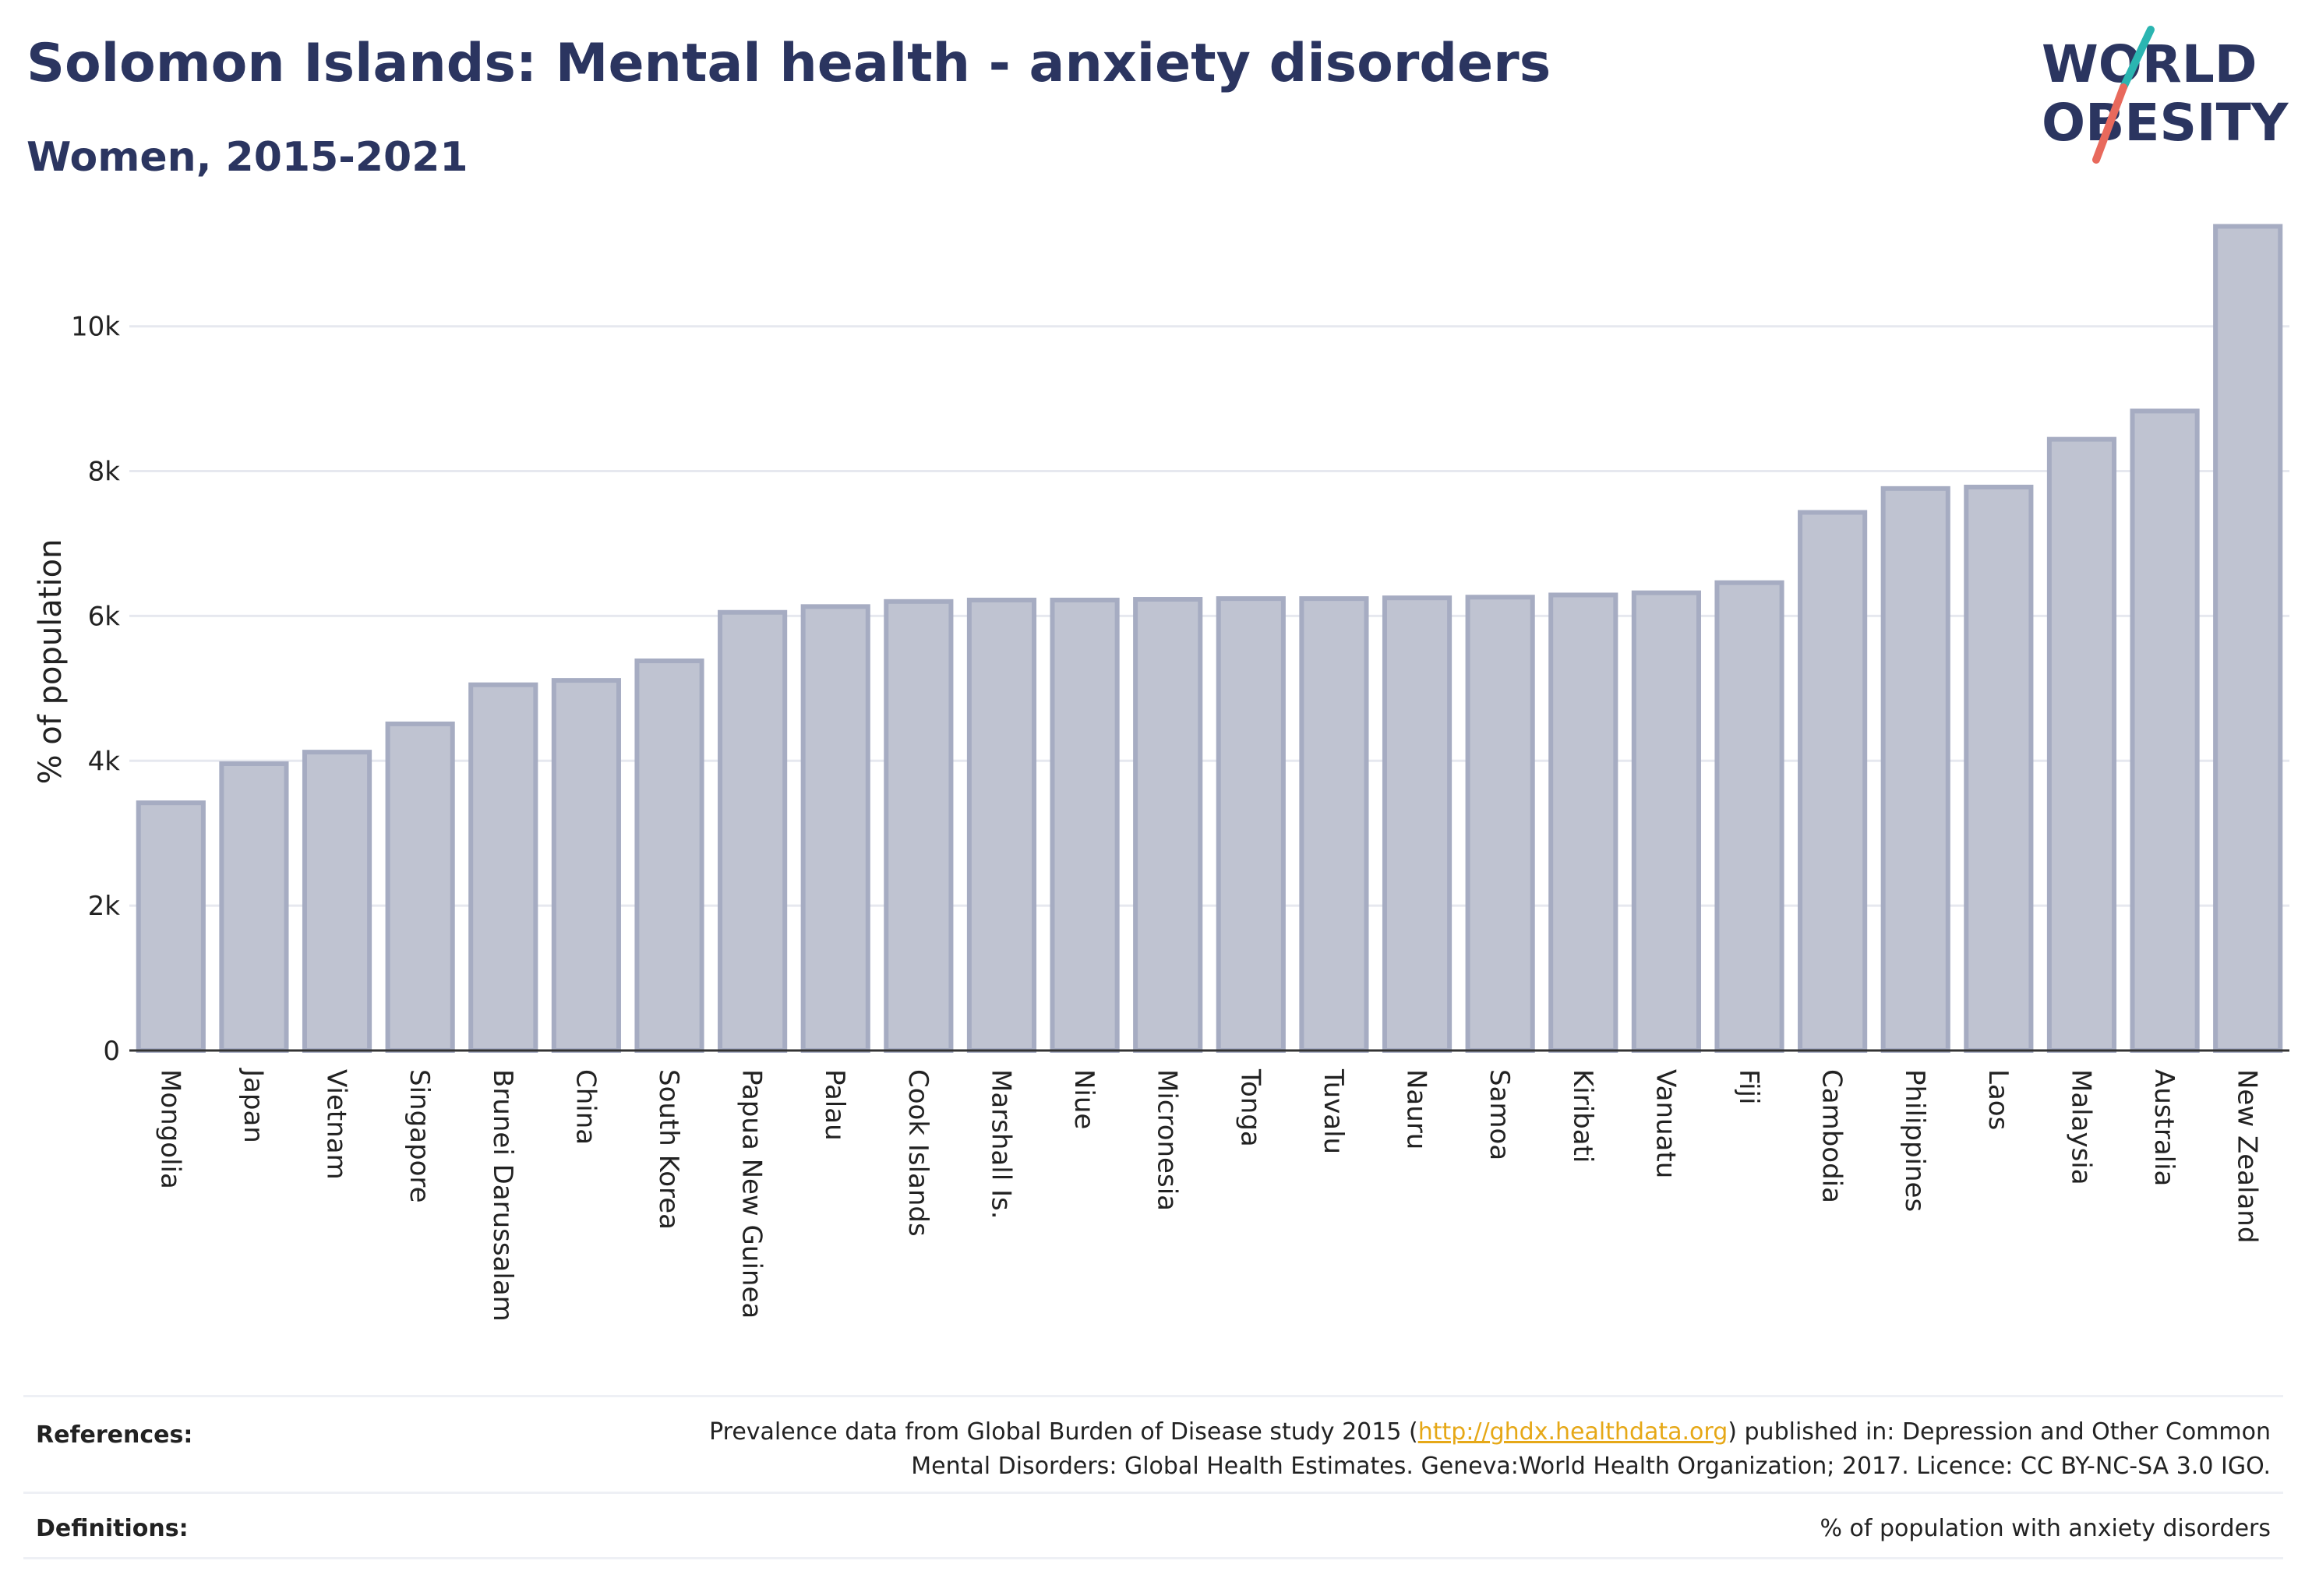  What do you see at coordinates (585, 1107) in the screenshot?
I see `x-tick-label: China` at bounding box center [585, 1107].